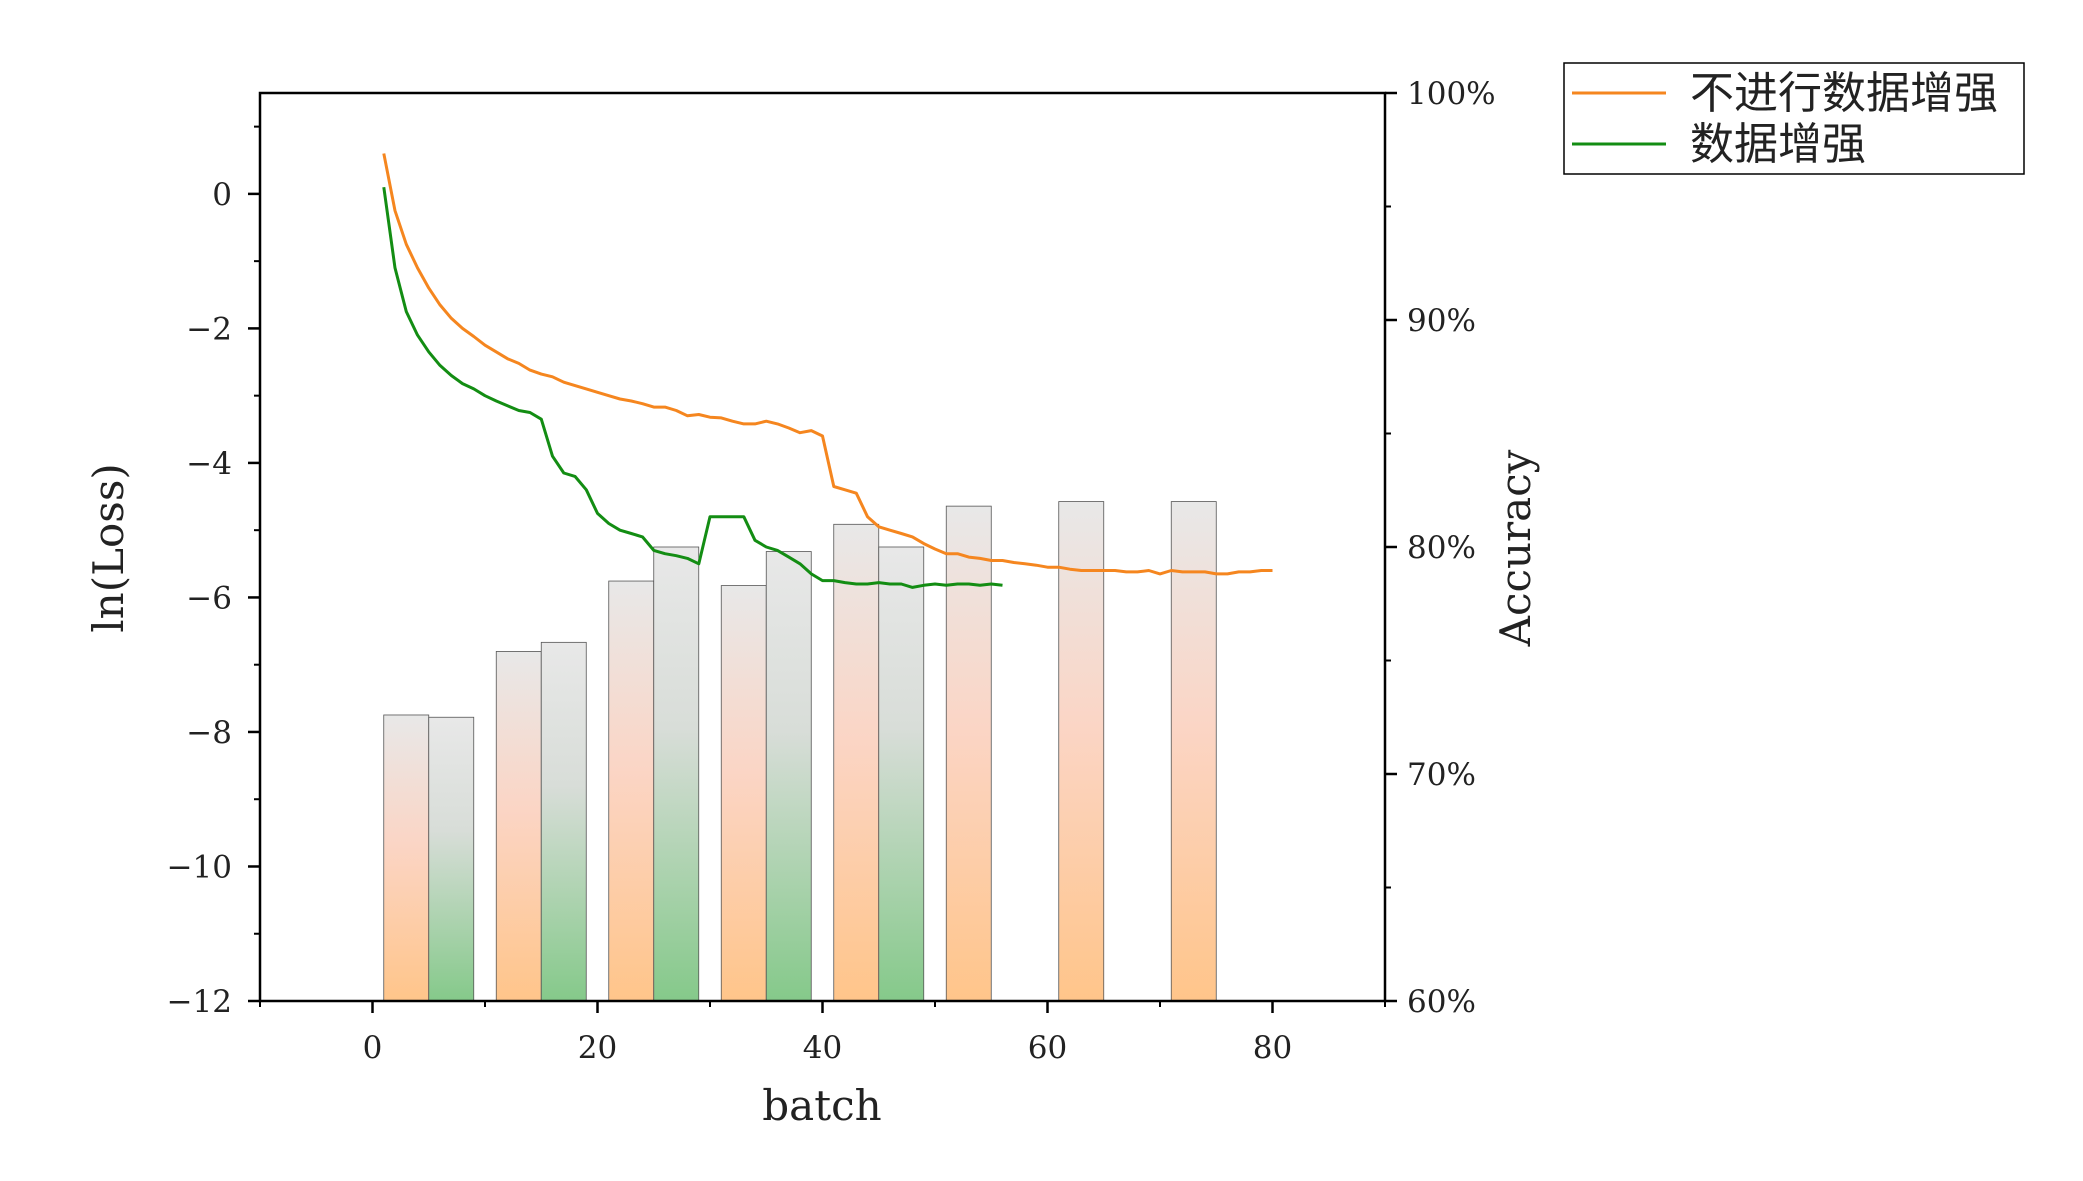 The height and width of the screenshot is (1181, 2083). Describe the element at coordinates (209, 733) in the screenshot. I see `y-left-tick-label: −8` at that location.